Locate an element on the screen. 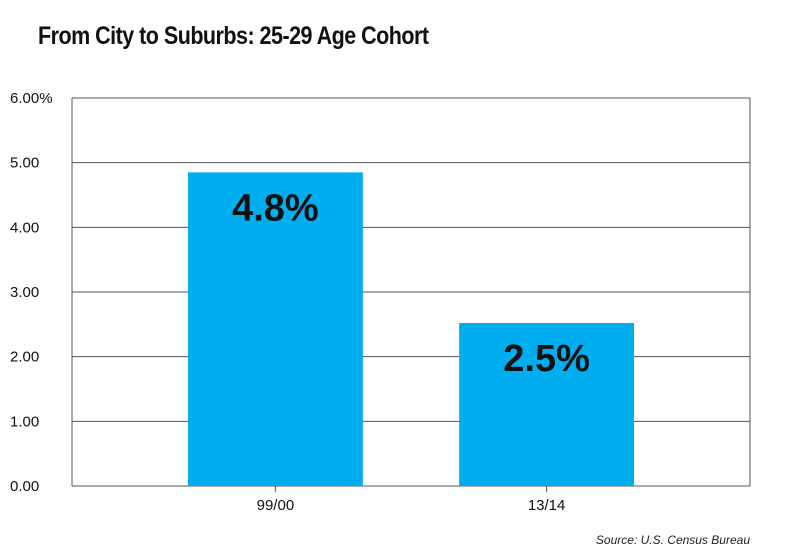 The width and height of the screenshot is (800, 560). x-tick-label: 13/14 is located at coordinates (547, 505).